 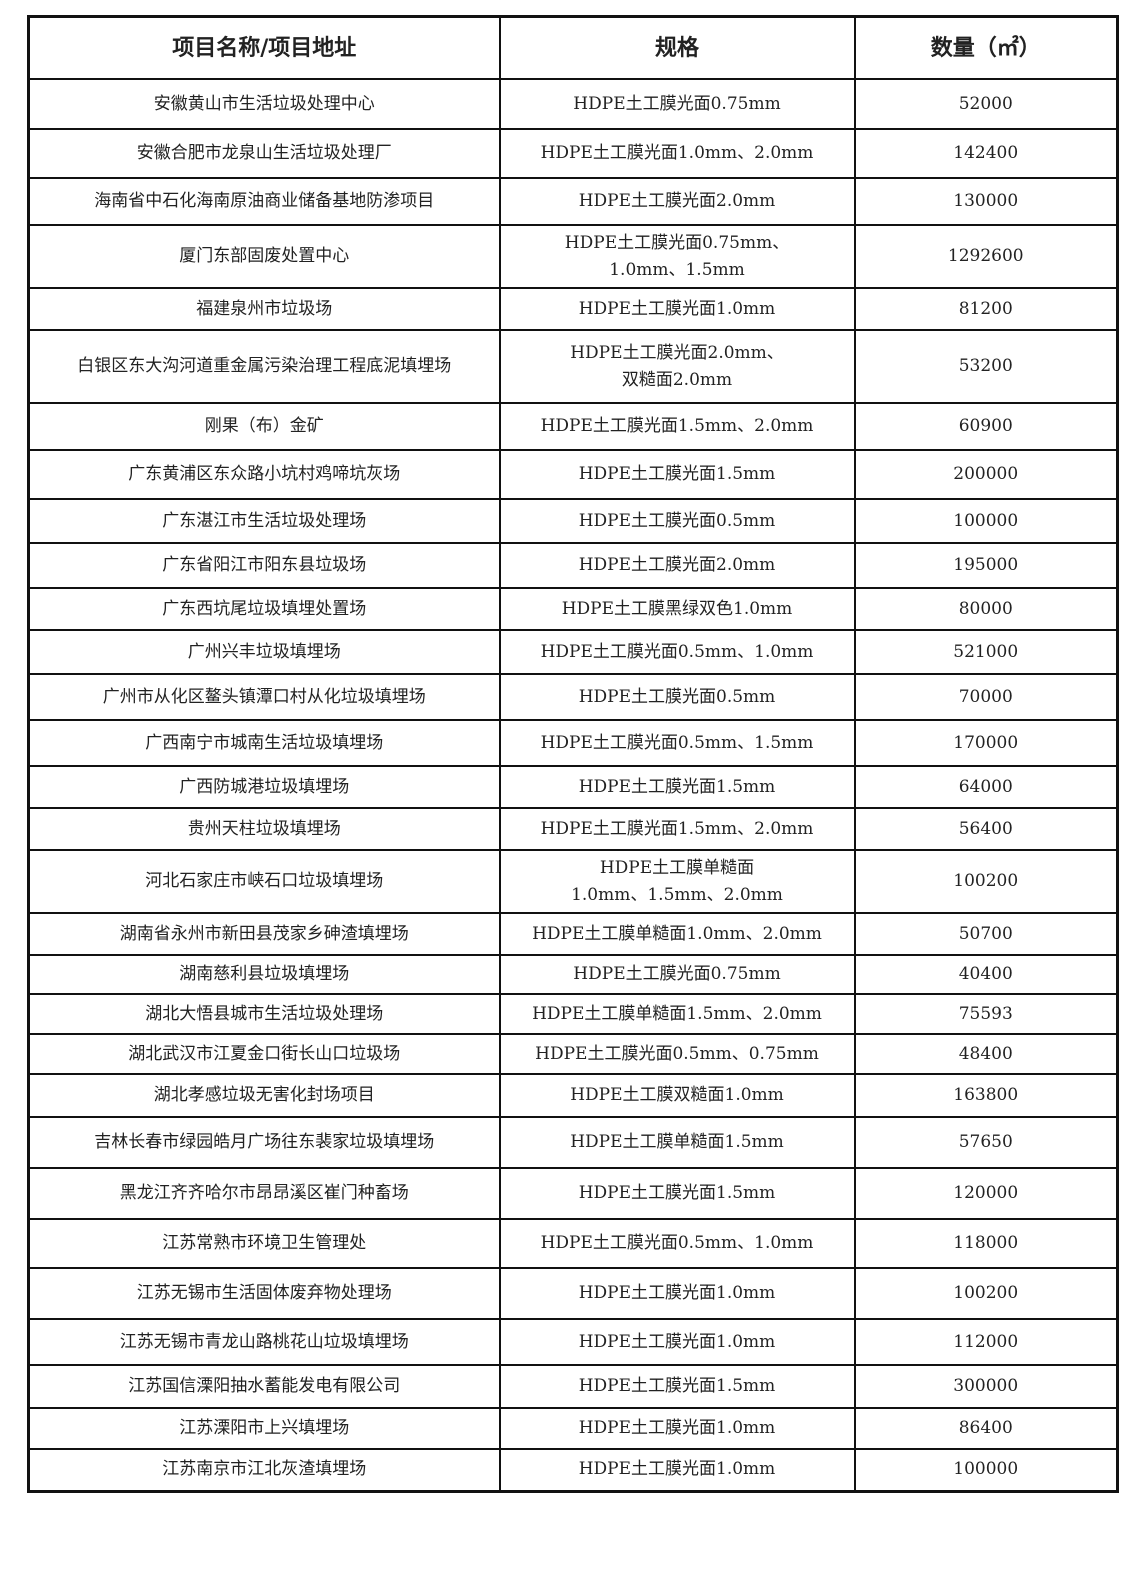 What do you see at coordinates (986, 153) in the screenshot?
I see `quantity: 142400` at bounding box center [986, 153].